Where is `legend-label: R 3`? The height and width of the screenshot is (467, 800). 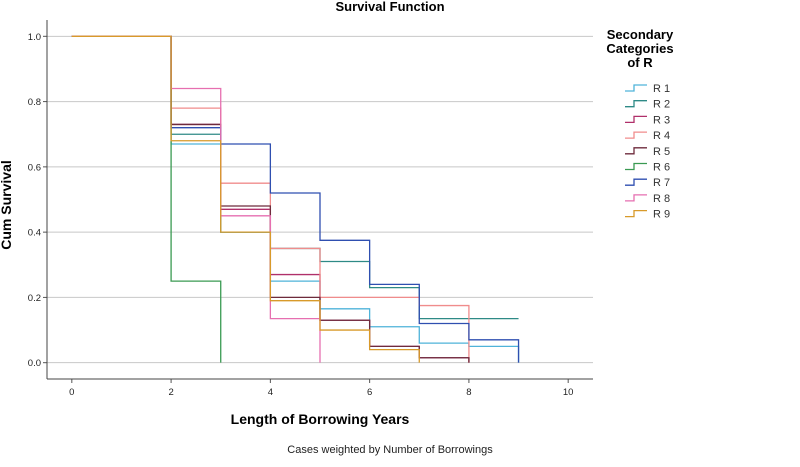
legend-label: R 3 is located at coordinates (661, 120).